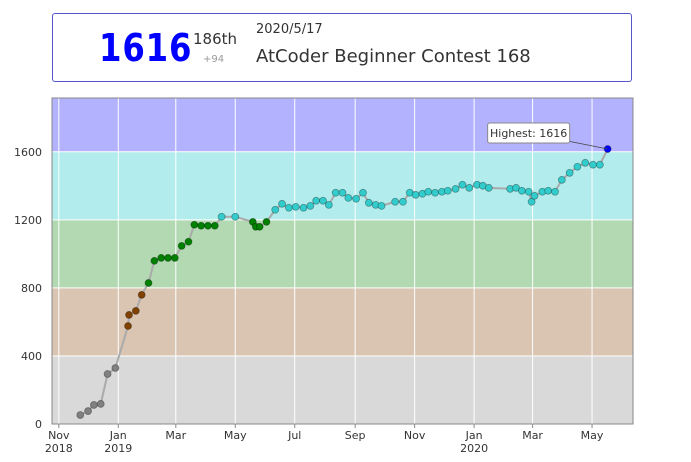 The width and height of the screenshot is (691, 462). What do you see at coordinates (393, 56) in the screenshot?
I see `contest-name: AtCoder Beginner Contest 168` at bounding box center [393, 56].